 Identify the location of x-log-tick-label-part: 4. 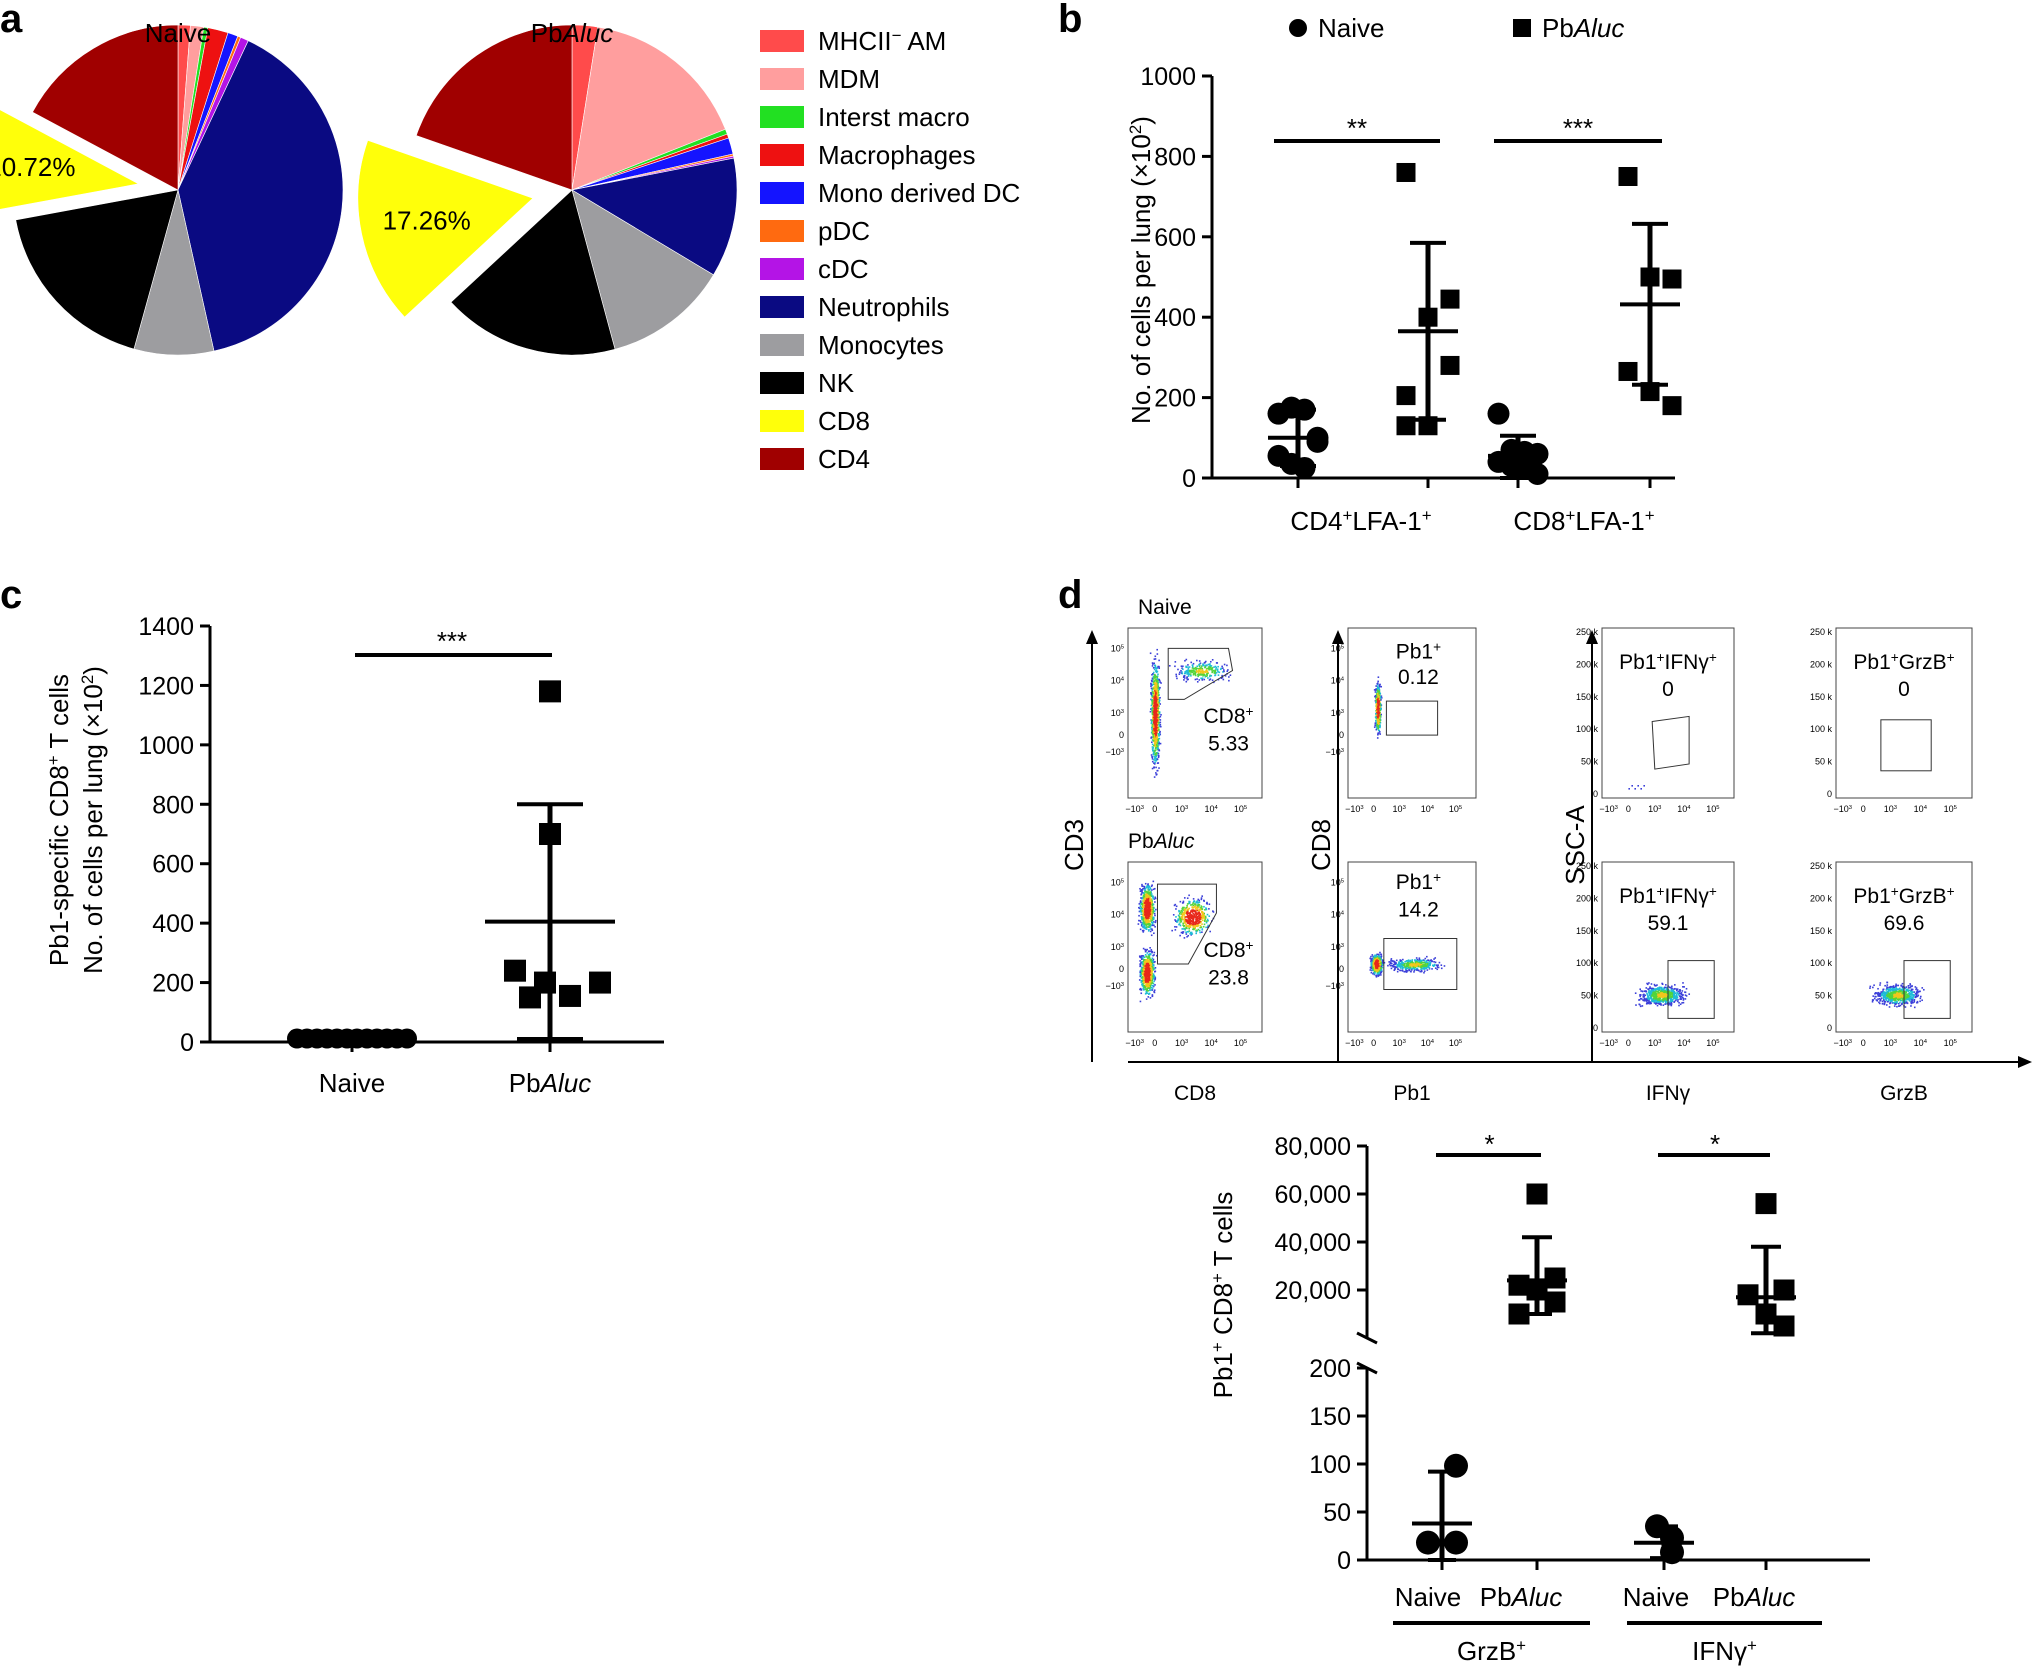
(1689, 808).